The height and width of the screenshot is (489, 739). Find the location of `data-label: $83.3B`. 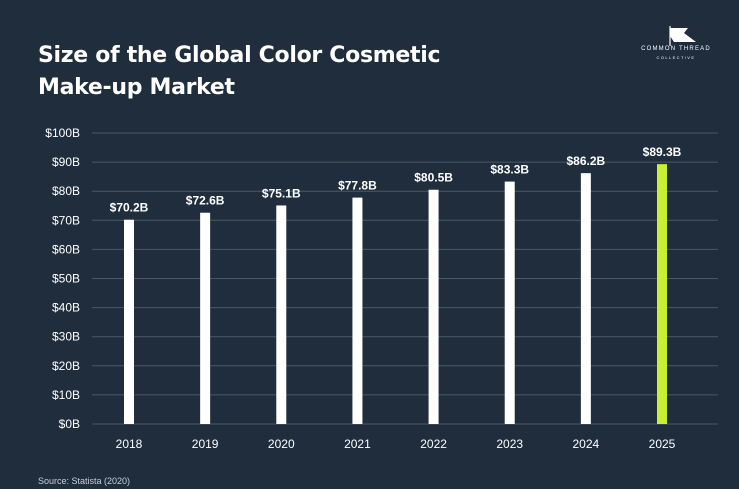

data-label: $83.3B is located at coordinates (509, 170).